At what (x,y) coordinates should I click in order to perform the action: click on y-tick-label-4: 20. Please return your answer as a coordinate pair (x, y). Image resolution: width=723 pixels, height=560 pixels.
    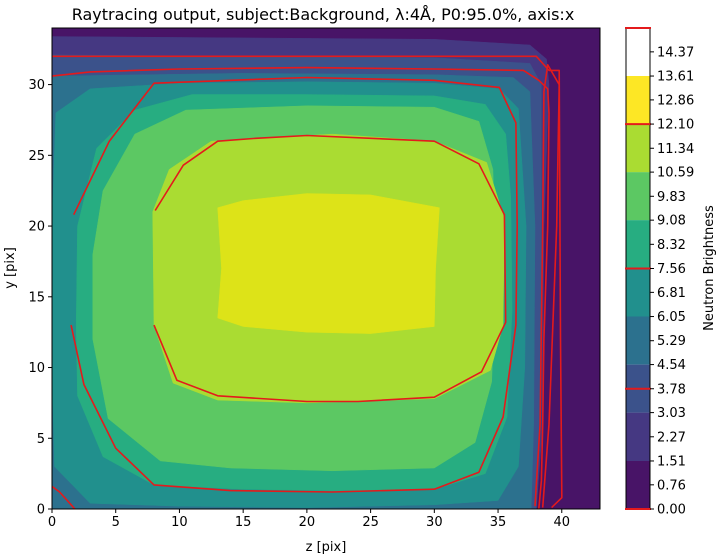
    Looking at the image, I should click on (36, 227).